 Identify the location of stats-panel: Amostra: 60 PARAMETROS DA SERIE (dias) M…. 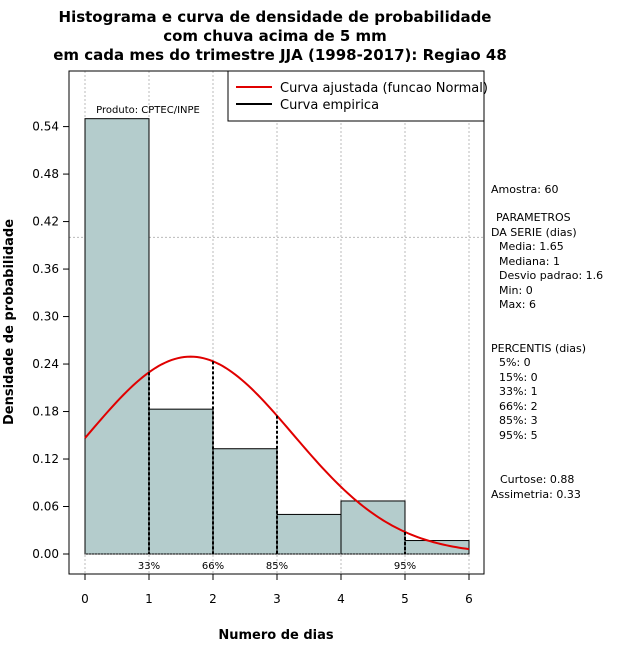
(547, 342).